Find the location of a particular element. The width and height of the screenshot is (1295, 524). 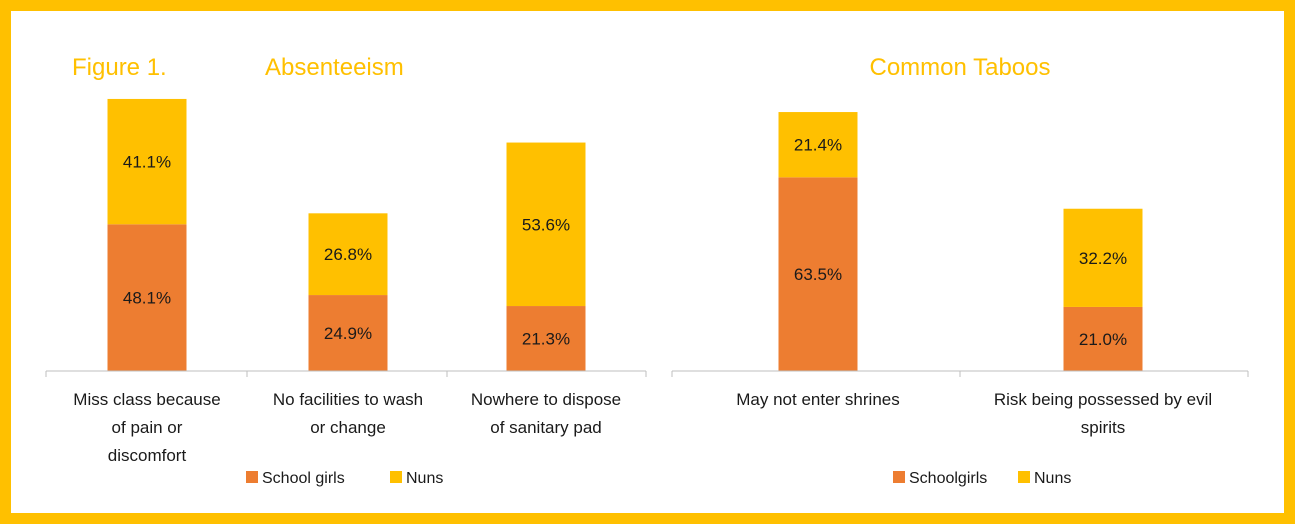

legend-label-nuns: Nuns is located at coordinates (424, 478).